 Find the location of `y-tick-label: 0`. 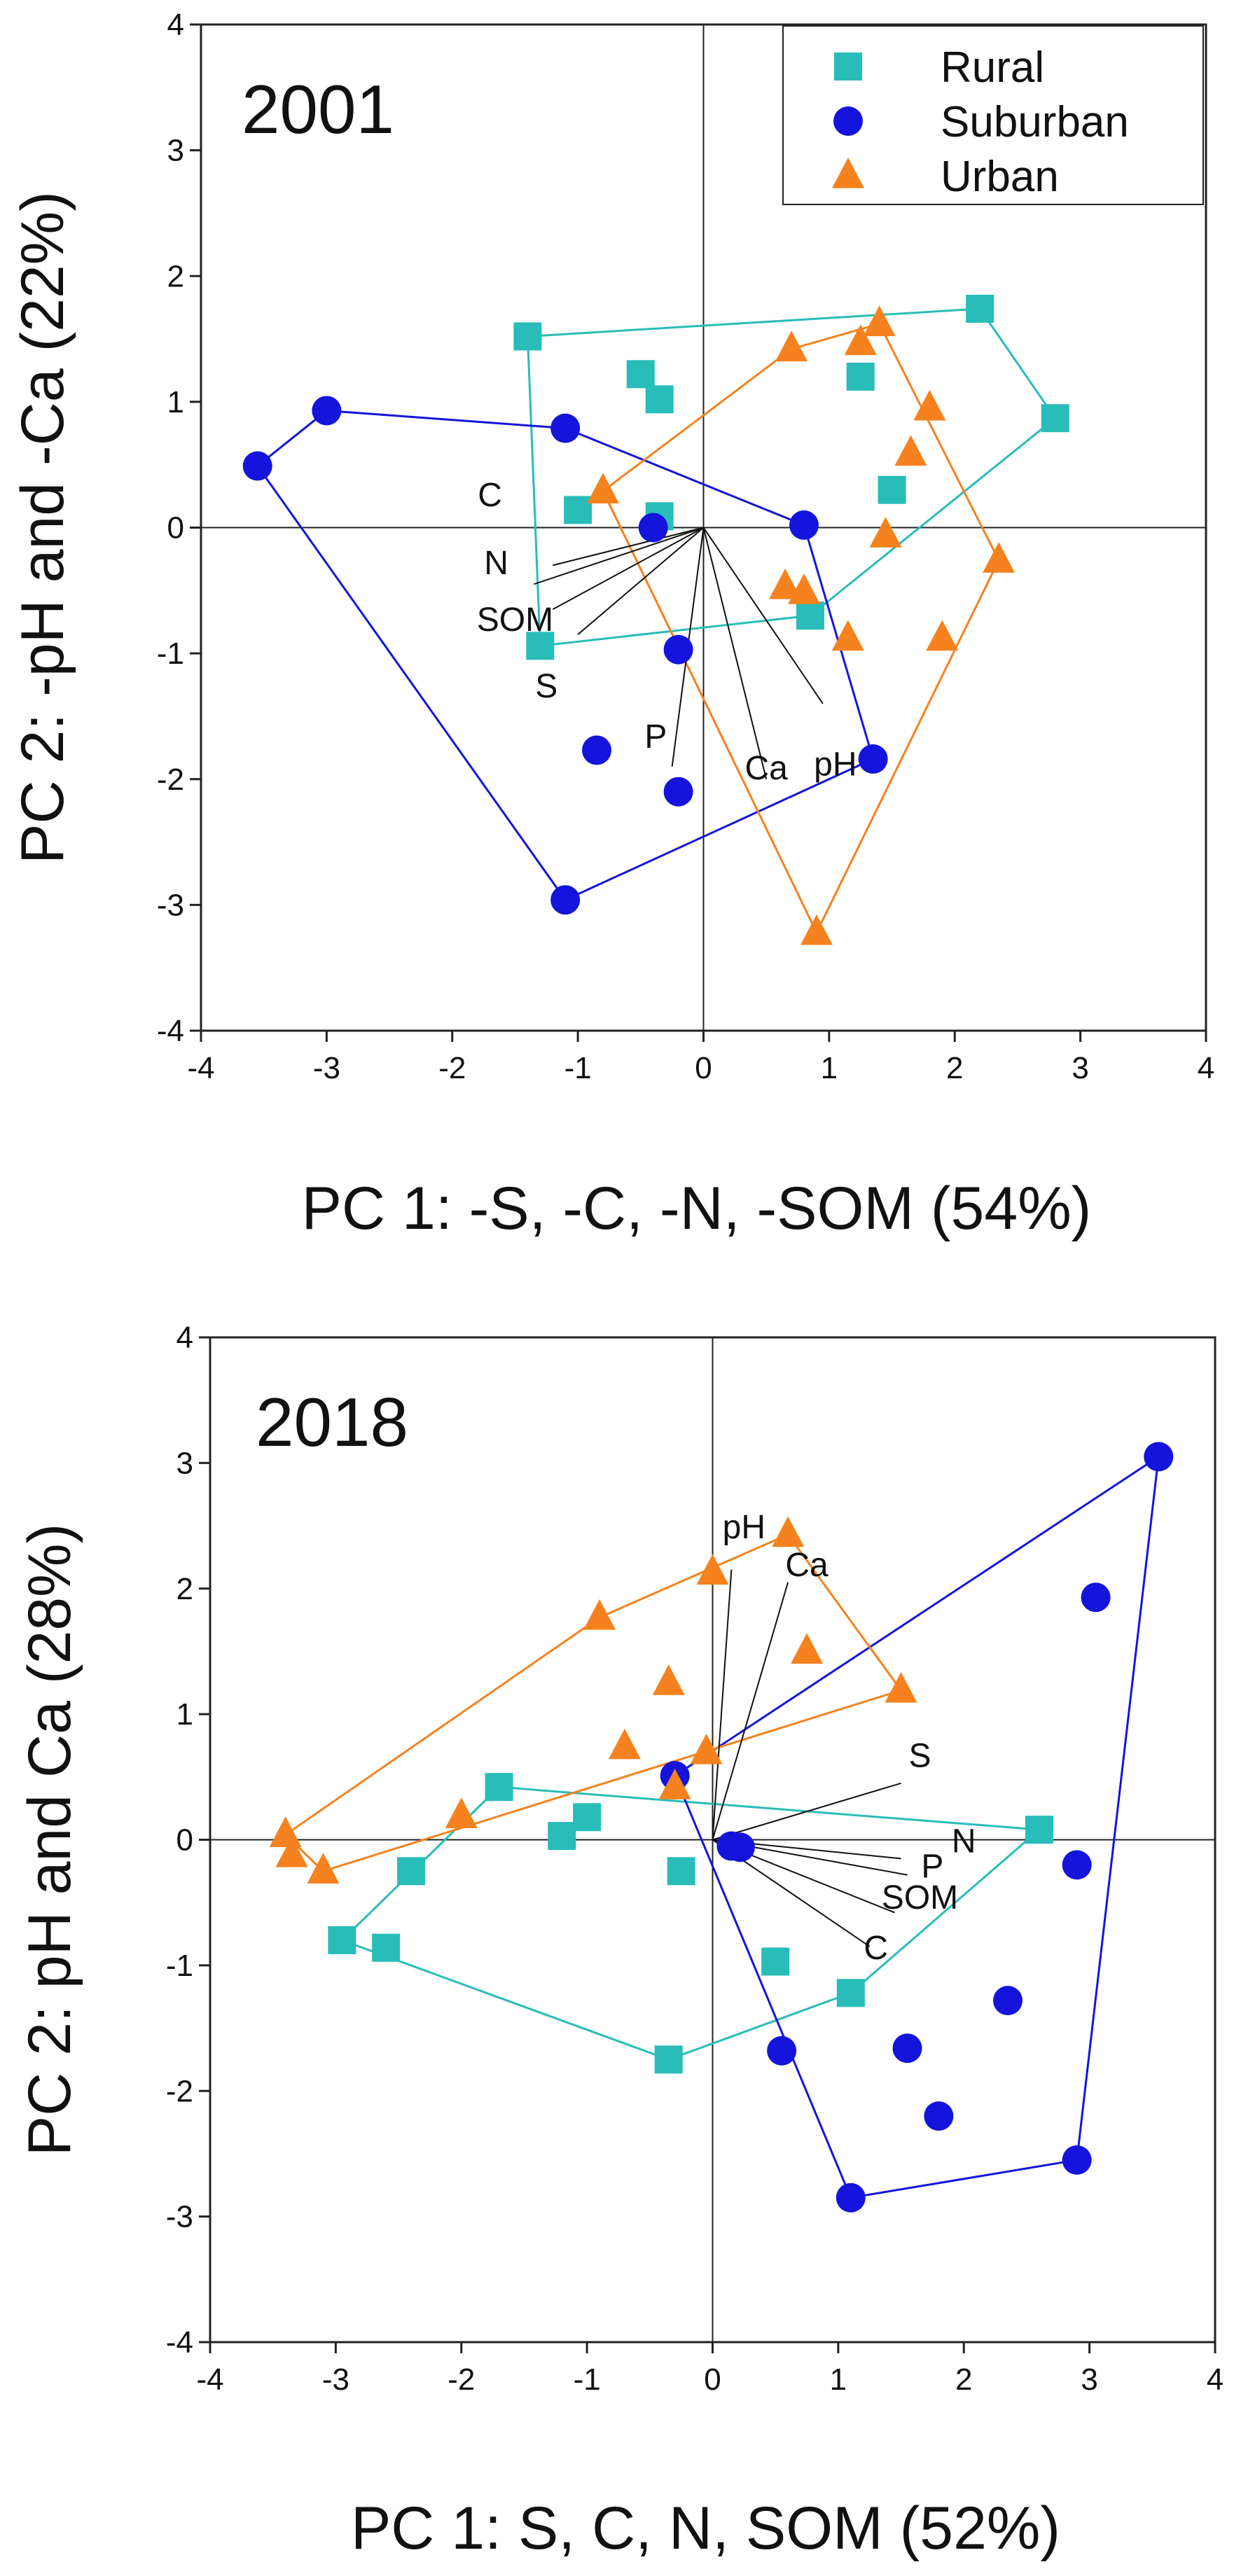

y-tick-label: 0 is located at coordinates (184, 1840).